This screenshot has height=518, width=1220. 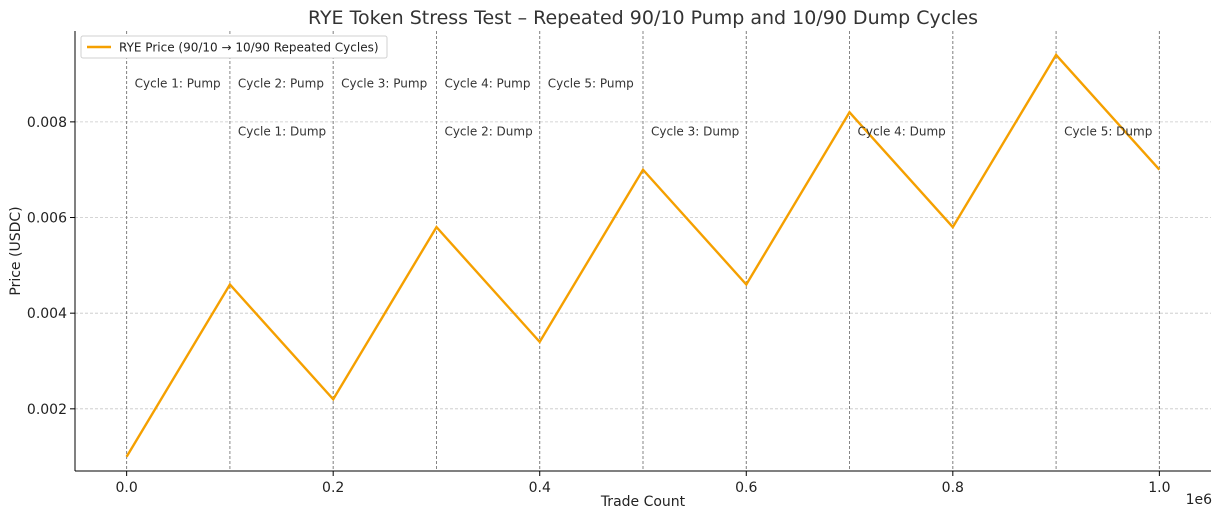 I want to click on legend-box, so click(x=234, y=47).